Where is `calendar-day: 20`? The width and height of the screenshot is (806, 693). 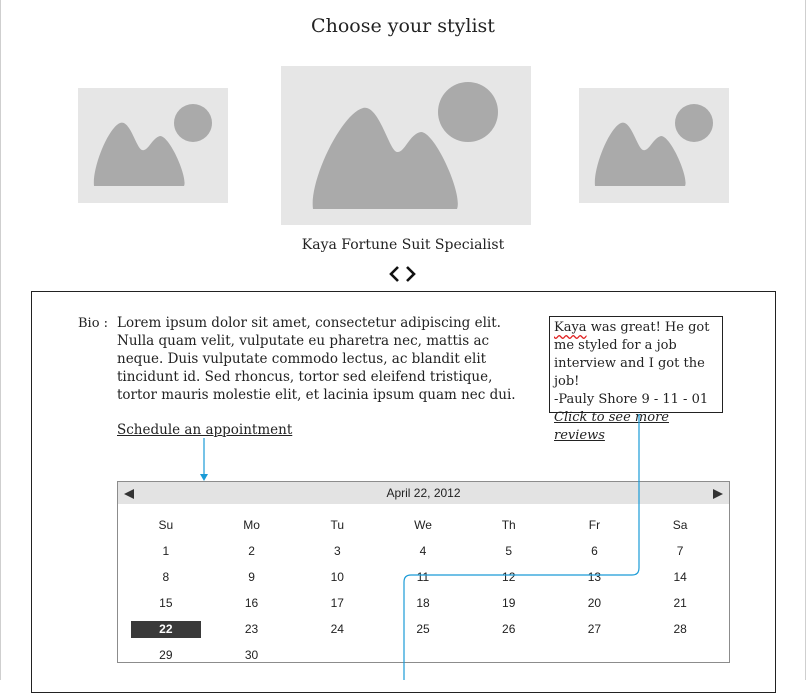 calendar-day: 20 is located at coordinates (594, 603).